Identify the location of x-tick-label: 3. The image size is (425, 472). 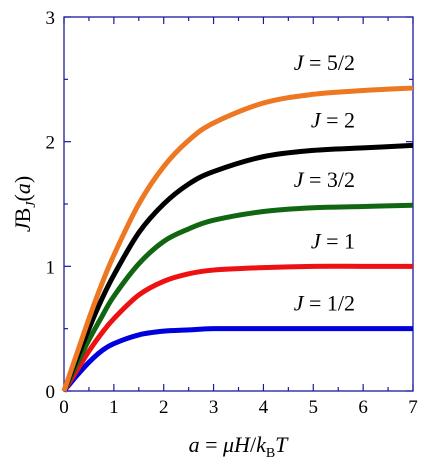
(214, 407).